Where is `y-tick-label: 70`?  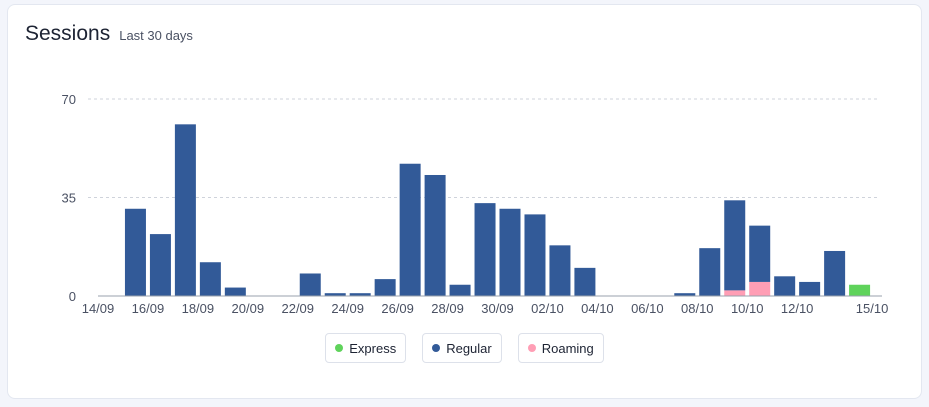
y-tick-label: 70 is located at coordinates (69, 99).